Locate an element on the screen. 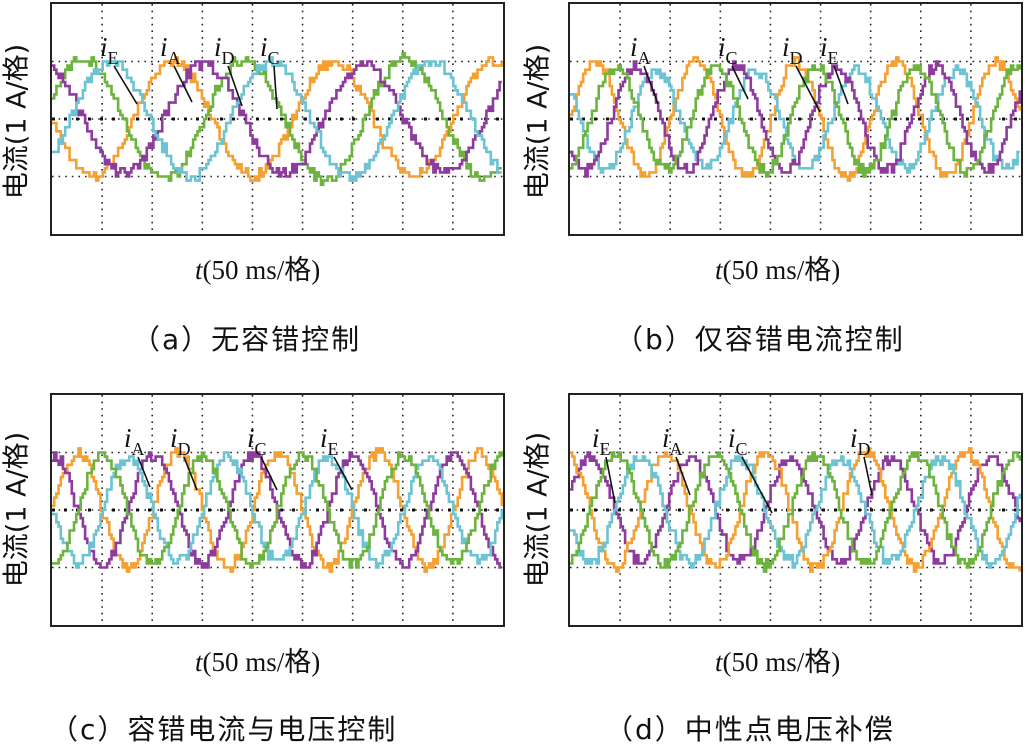  oscillogram-c: iA iD iC iE is located at coordinates (277, 510).